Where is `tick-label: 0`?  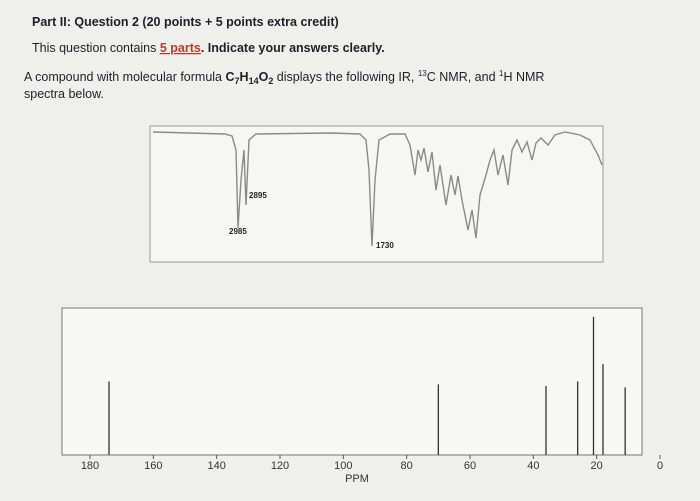
tick-label: 0 is located at coordinates (660, 466).